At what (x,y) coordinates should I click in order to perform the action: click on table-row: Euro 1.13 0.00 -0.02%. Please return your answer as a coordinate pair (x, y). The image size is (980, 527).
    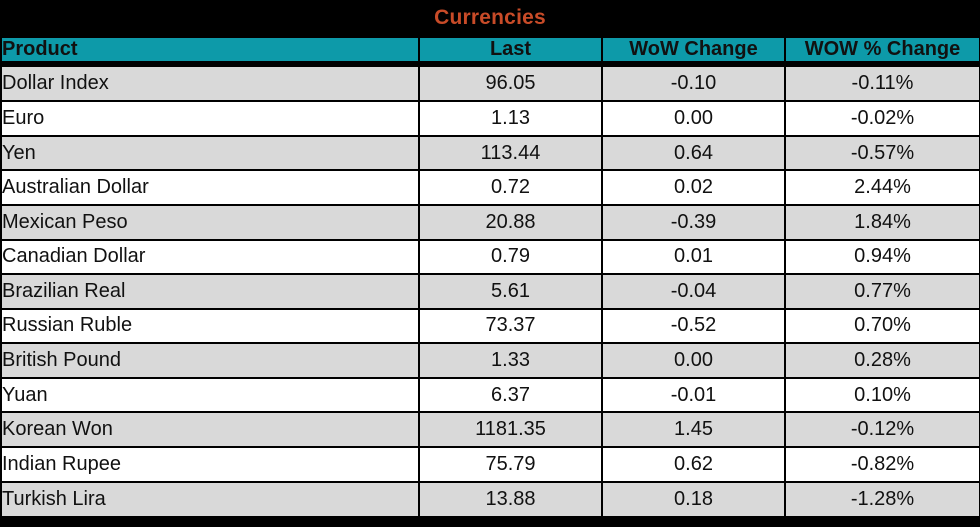
    Looking at the image, I should click on (490, 118).